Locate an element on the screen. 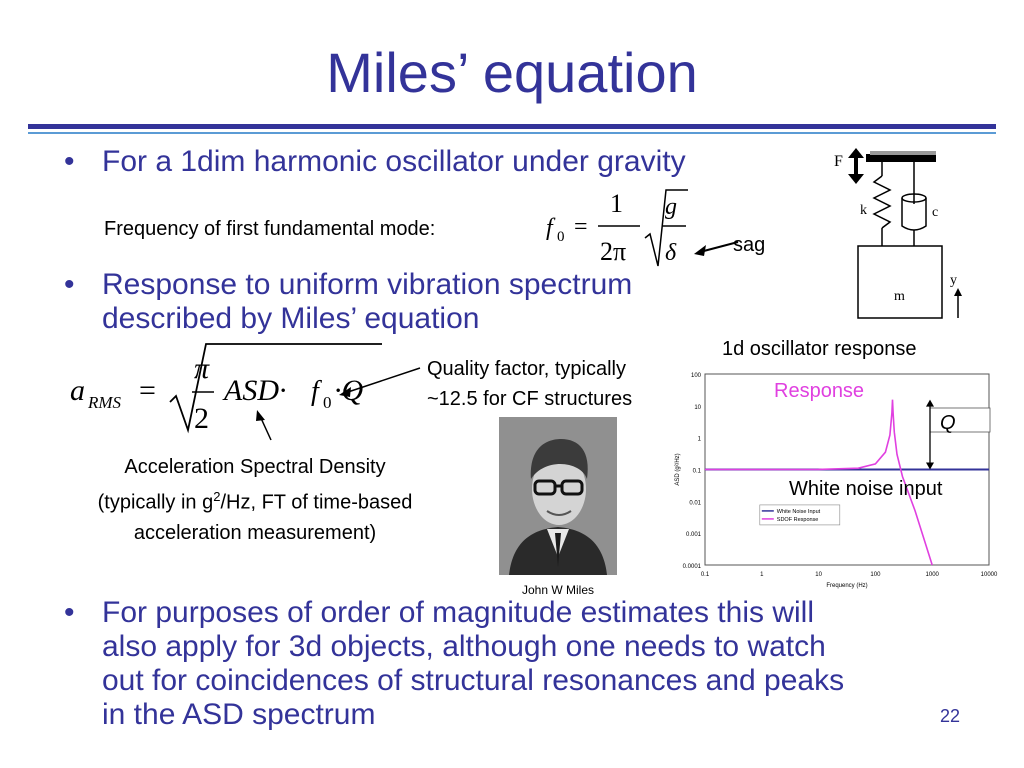 The width and height of the screenshot is (1024, 768). q-arrow-head is located at coordinates (345, 392).